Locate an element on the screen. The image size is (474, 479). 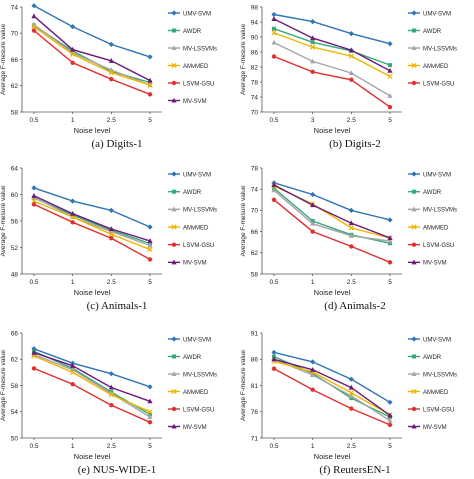
y-tick-label: 98 is located at coordinates (255, 7).